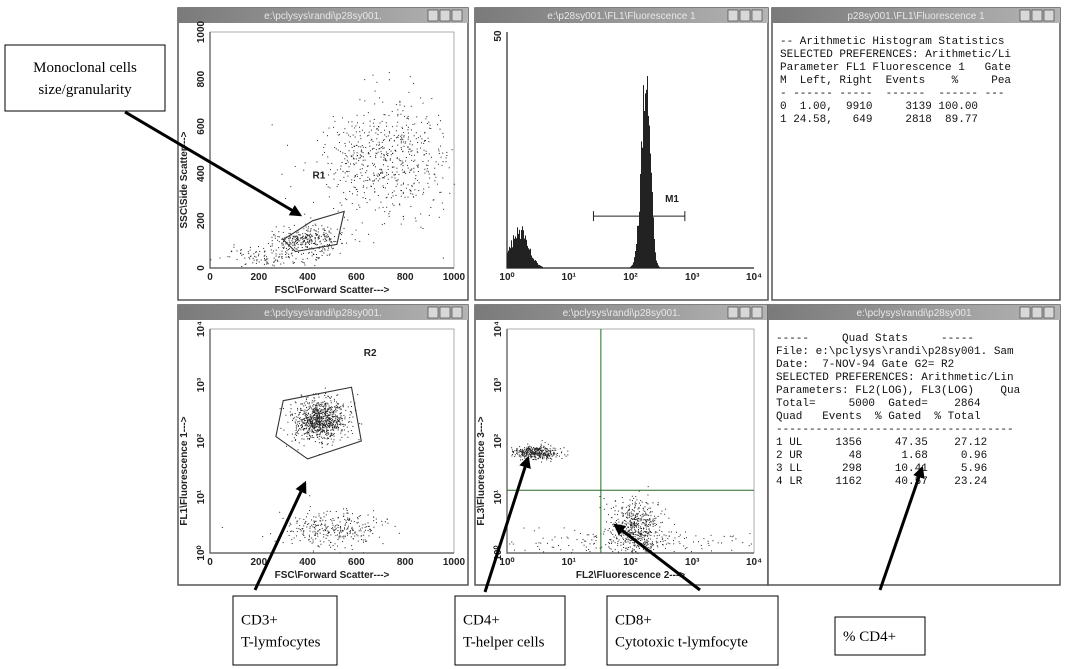  Describe the element at coordinates (881, 469) in the screenshot. I see `stats-line: 3 LL 298 10.41 5.96` at that location.